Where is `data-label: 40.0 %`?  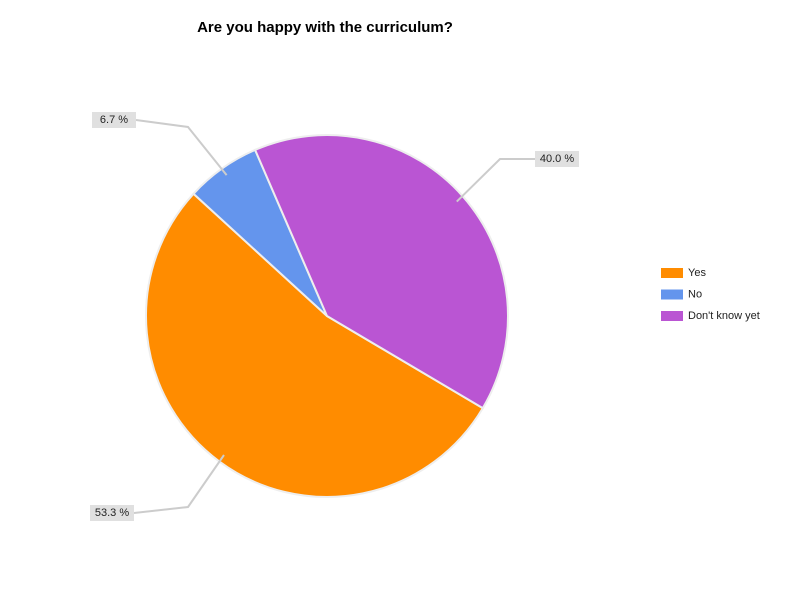
data-label: 40.0 % is located at coordinates (557, 159).